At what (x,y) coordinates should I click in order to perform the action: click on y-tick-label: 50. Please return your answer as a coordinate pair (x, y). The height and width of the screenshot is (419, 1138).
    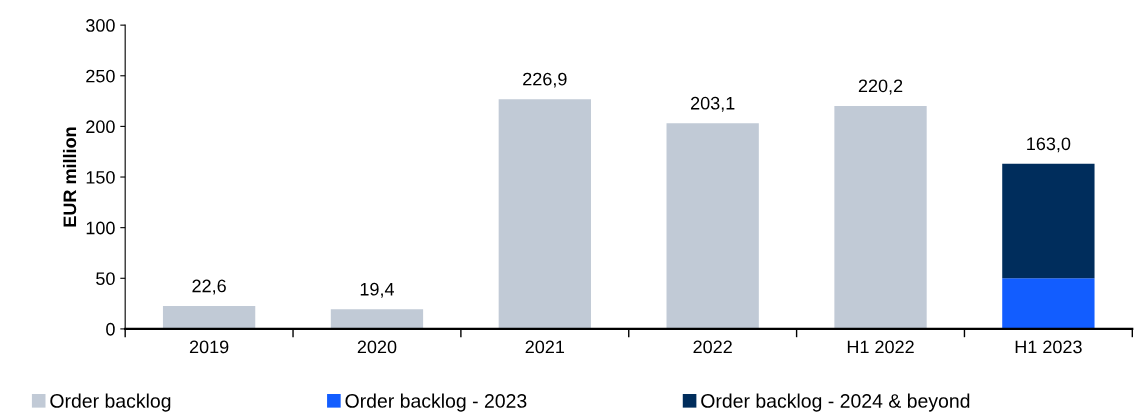
    Looking at the image, I should click on (105, 279).